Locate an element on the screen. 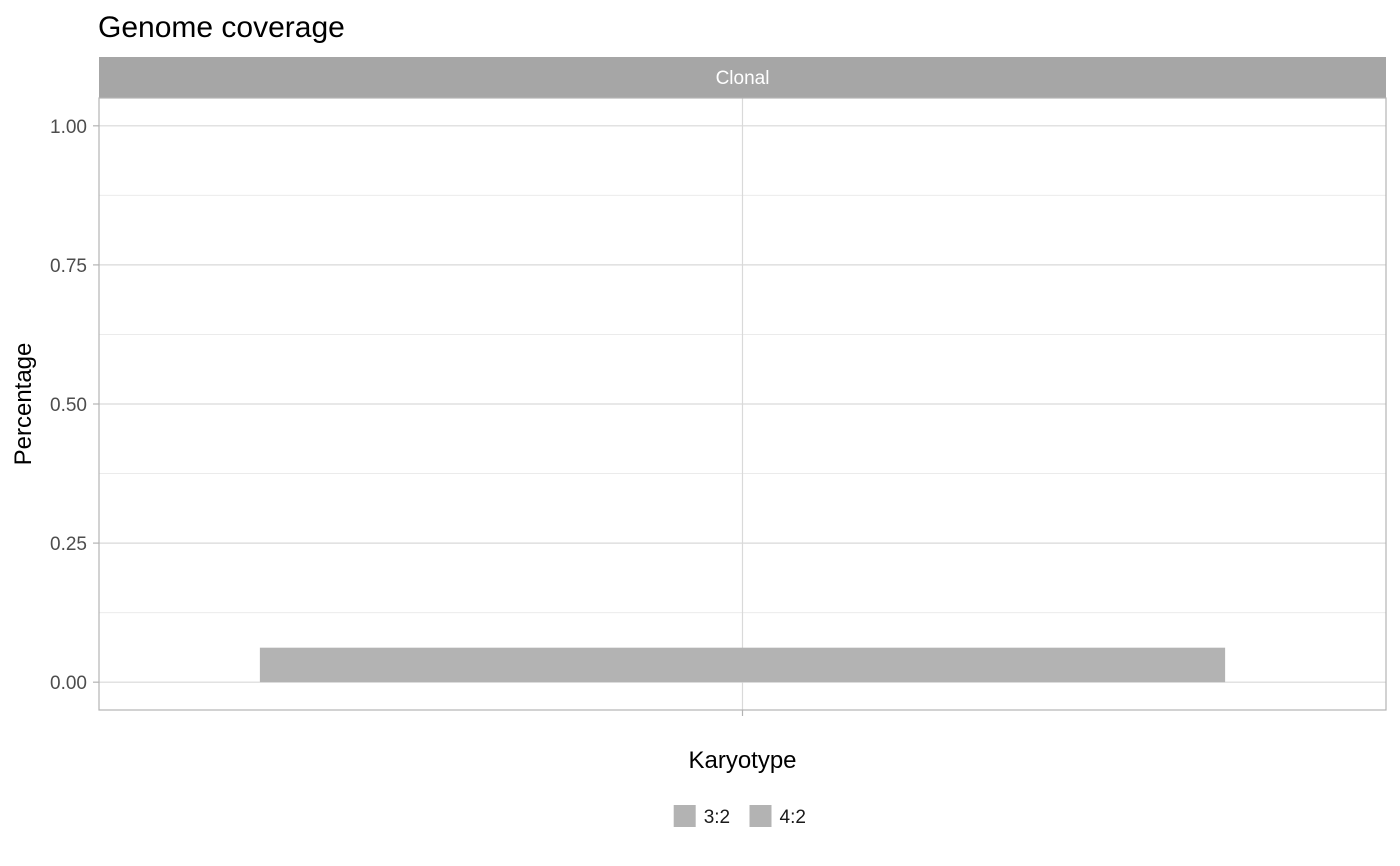 Image resolution: width=1400 pixels, height=866 pixels. y-tick-label-2: 0.50 is located at coordinates (68, 405).